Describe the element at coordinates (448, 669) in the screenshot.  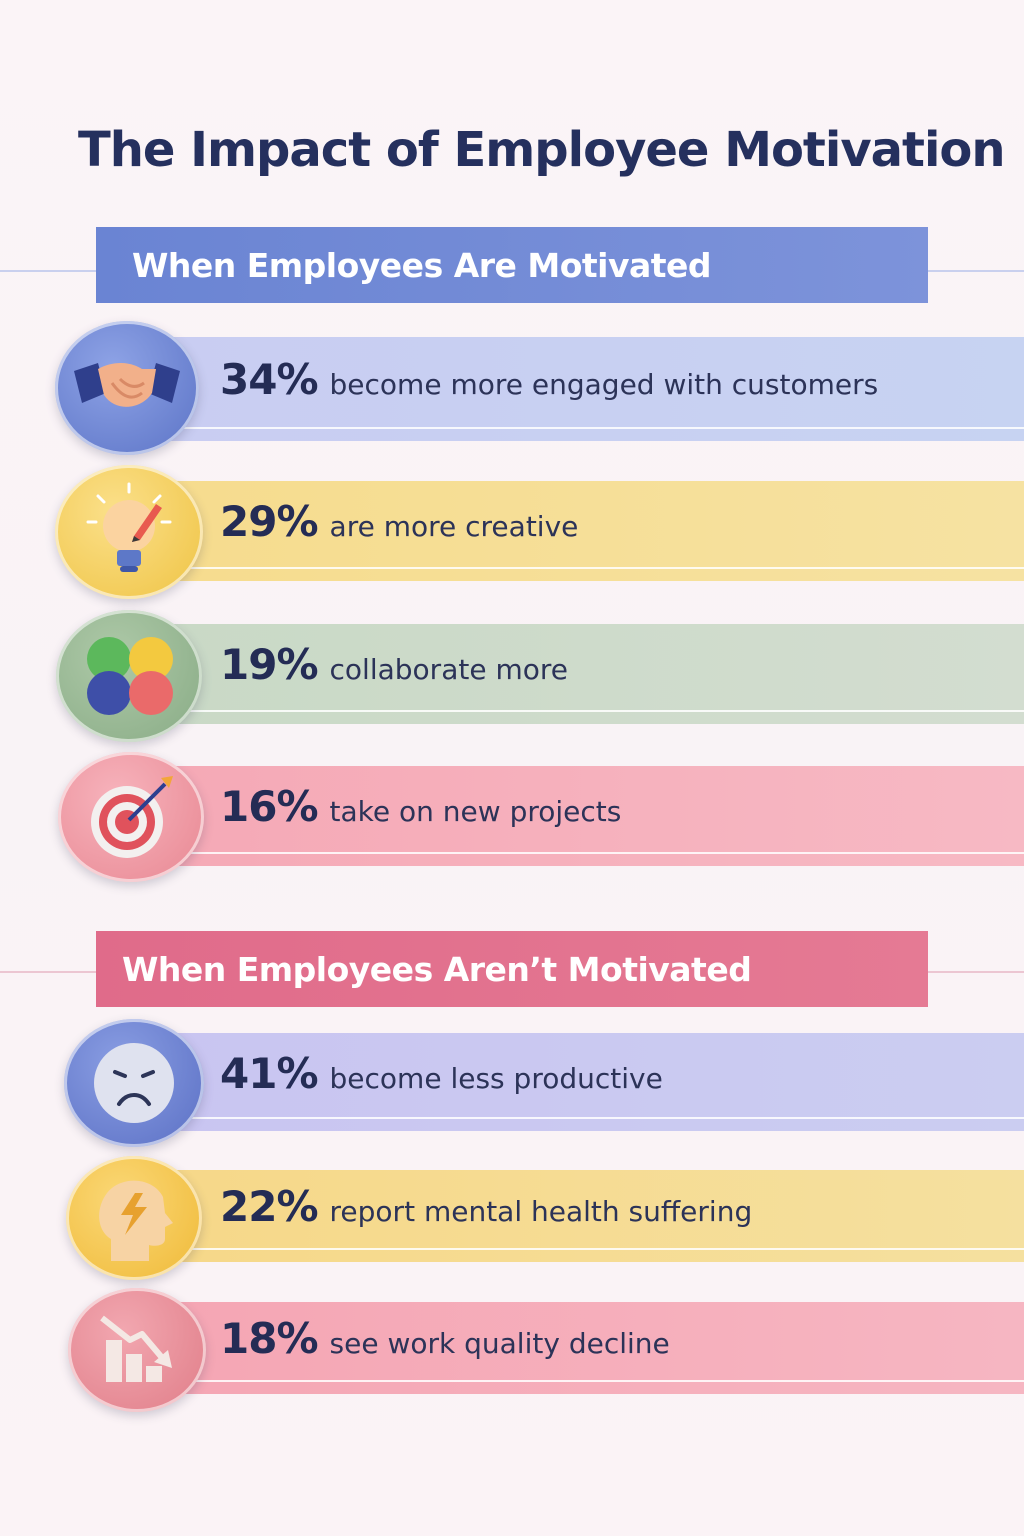
I see `stat-description: collaborate more` at that location.